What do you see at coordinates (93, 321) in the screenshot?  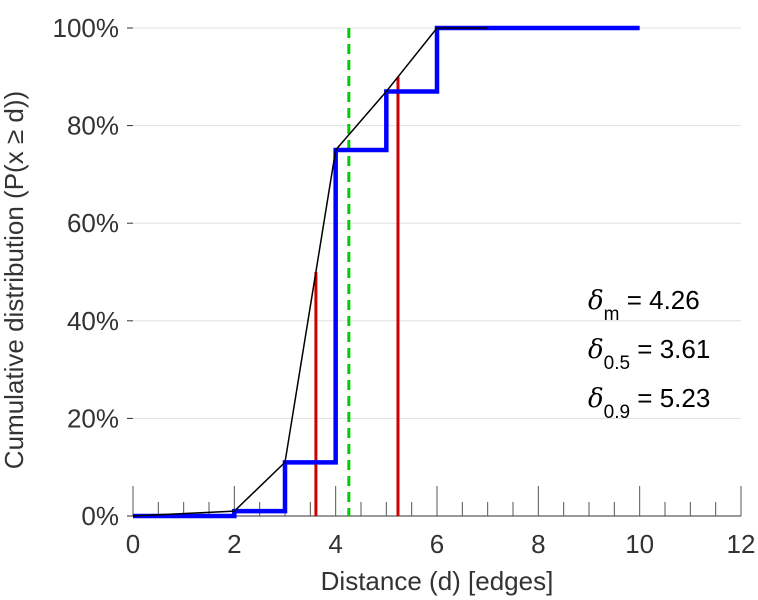 I see `y-tick-label: 40%` at bounding box center [93, 321].